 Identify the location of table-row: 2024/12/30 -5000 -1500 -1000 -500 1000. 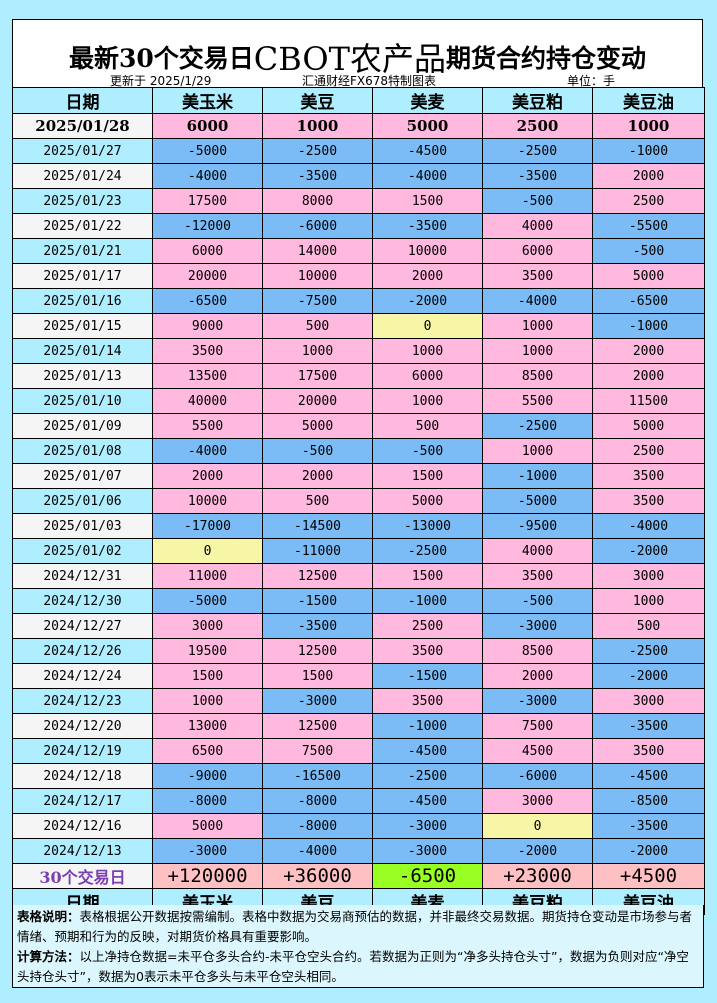
(358, 601).